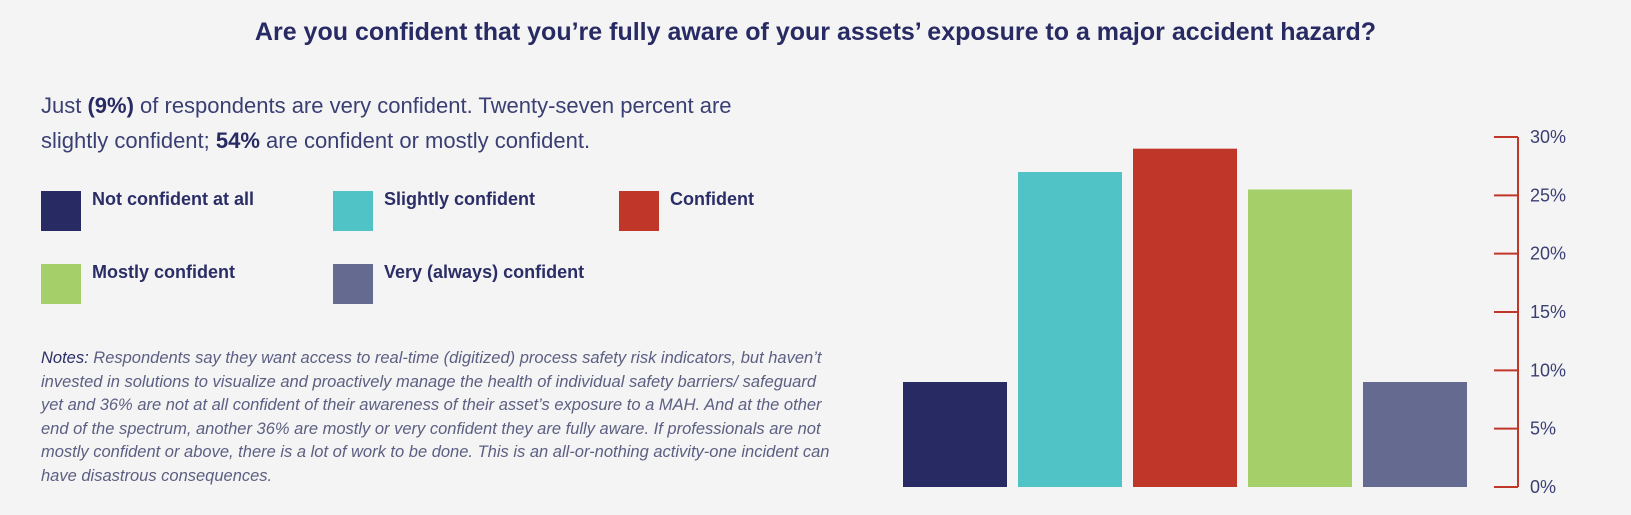 This screenshot has width=1631, height=515. I want to click on legend-swatch-confident, so click(639, 211).